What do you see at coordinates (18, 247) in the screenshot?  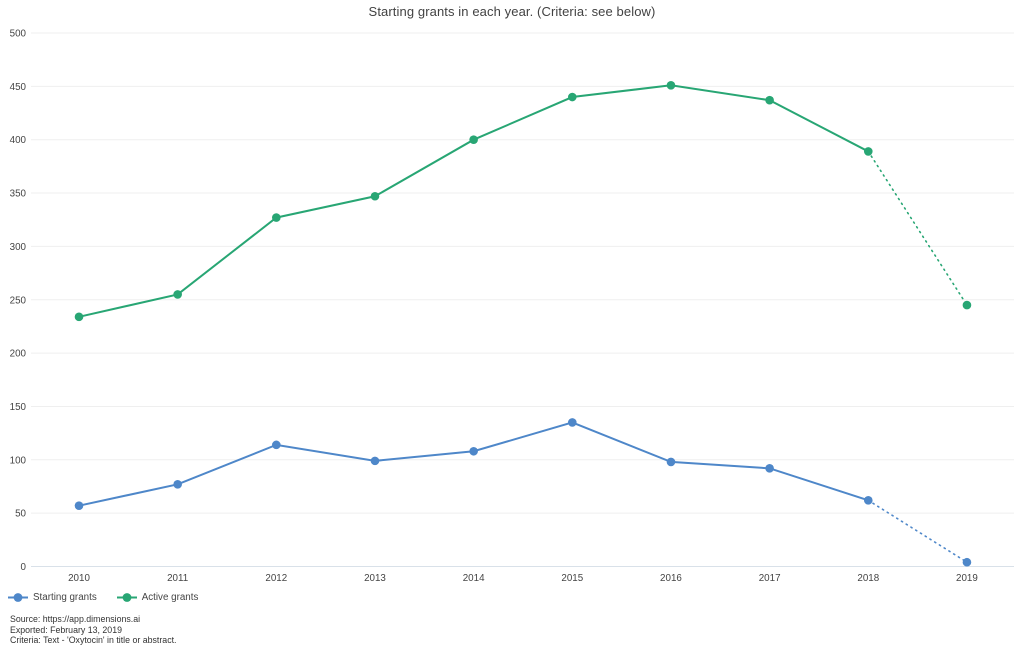 I see `svg-text: 300` at bounding box center [18, 247].